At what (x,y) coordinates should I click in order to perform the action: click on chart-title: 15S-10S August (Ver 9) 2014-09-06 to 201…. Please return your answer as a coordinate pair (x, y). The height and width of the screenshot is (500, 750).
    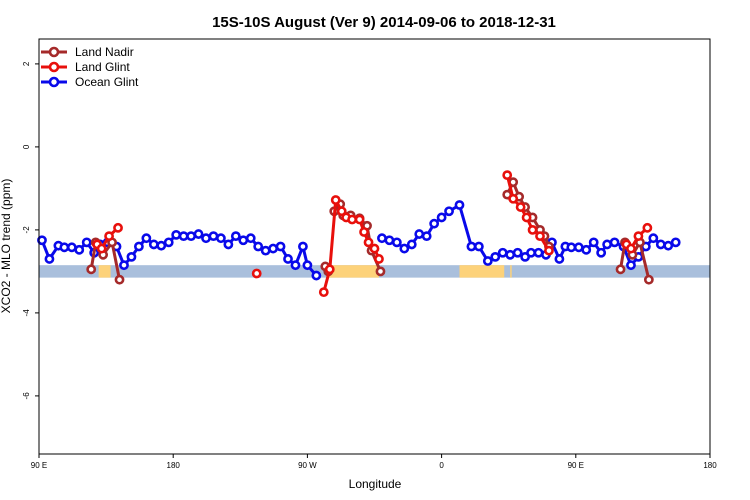
    Looking at the image, I should click on (384, 22).